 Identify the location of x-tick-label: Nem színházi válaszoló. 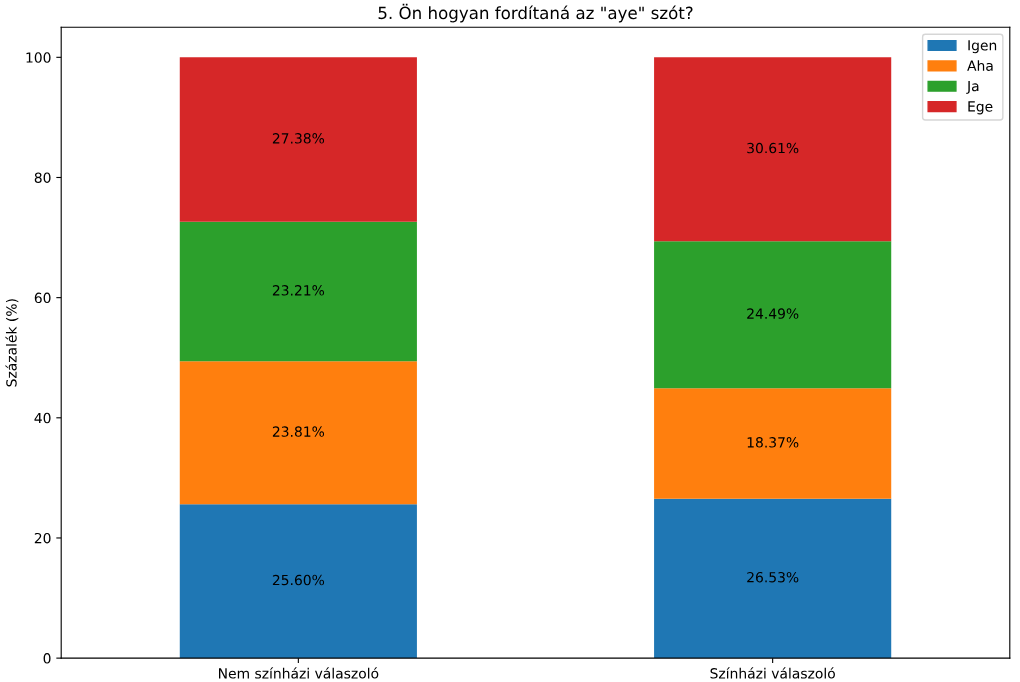
(299, 673).